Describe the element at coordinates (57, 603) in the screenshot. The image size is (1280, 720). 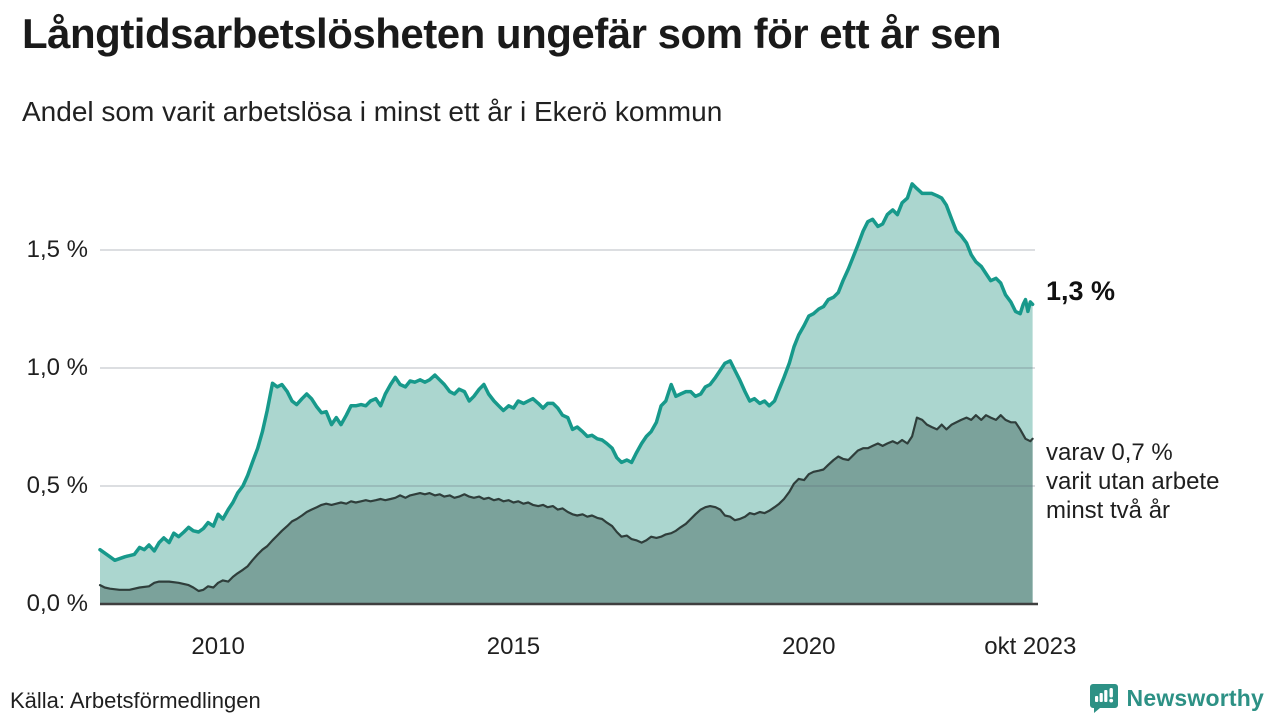
I see `y-tick-label: 0,0 %` at that location.